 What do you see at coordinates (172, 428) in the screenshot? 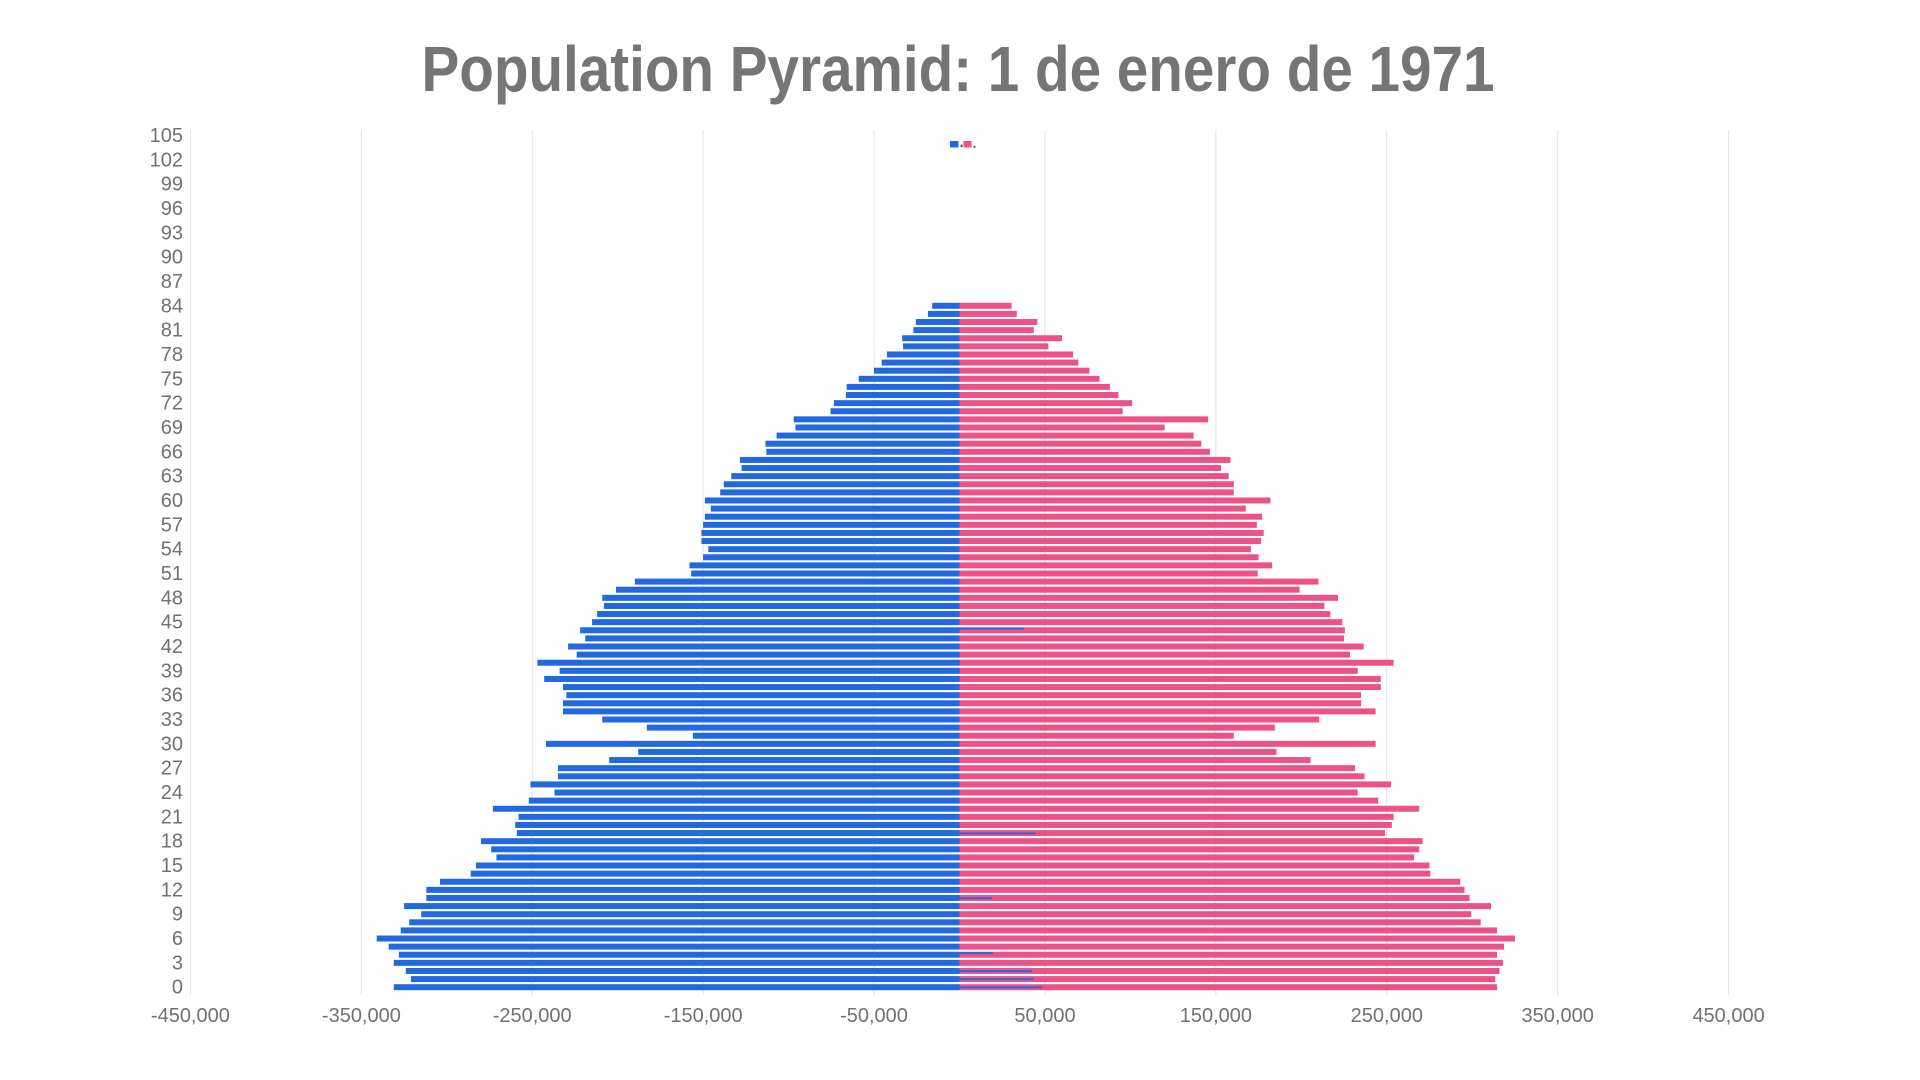
I see `svg-text: 69` at bounding box center [172, 428].